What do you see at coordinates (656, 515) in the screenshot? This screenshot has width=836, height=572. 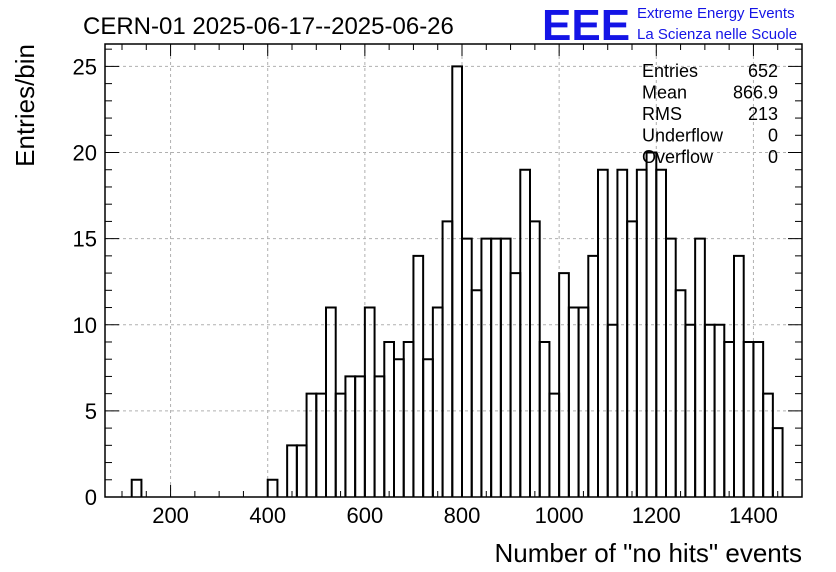 I see `x-tick-label: 1200` at bounding box center [656, 515].